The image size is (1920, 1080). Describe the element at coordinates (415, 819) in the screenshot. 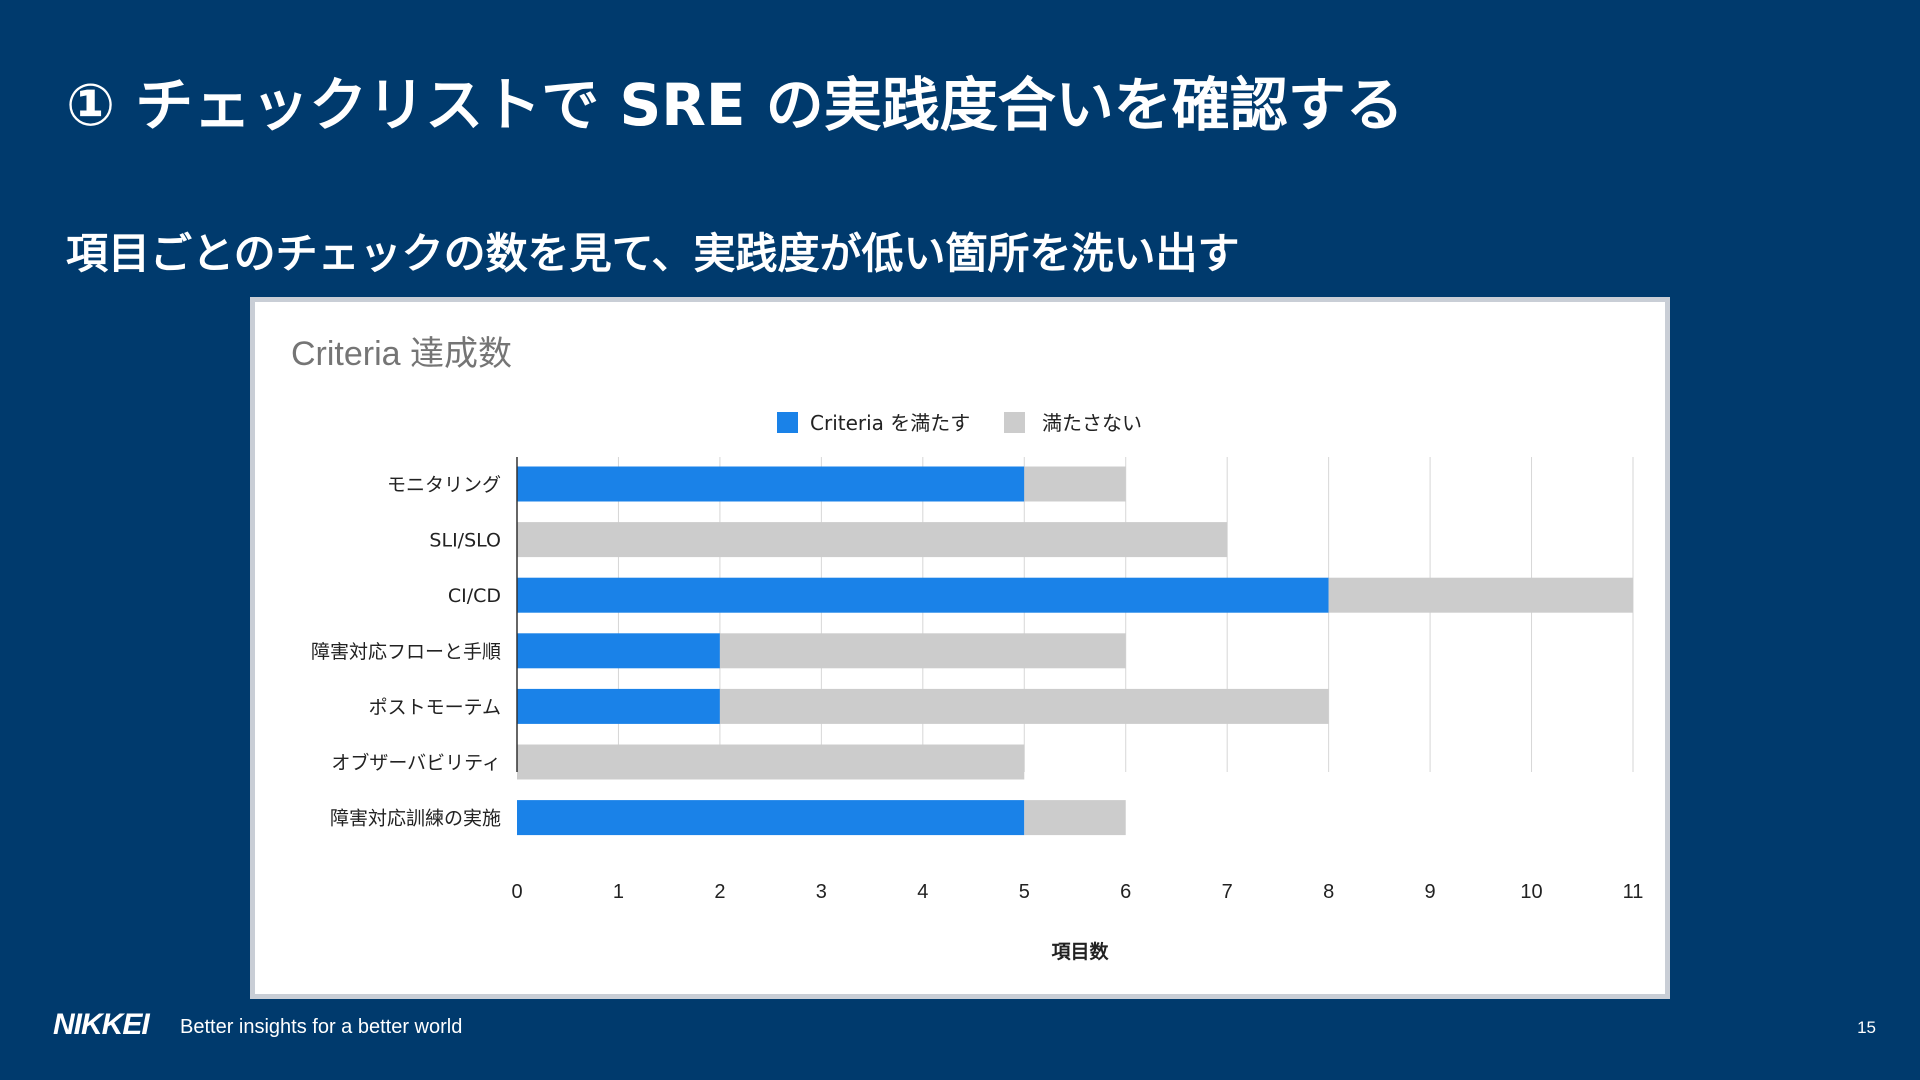

I see `category-label: 障害対応訓練の実施` at that location.